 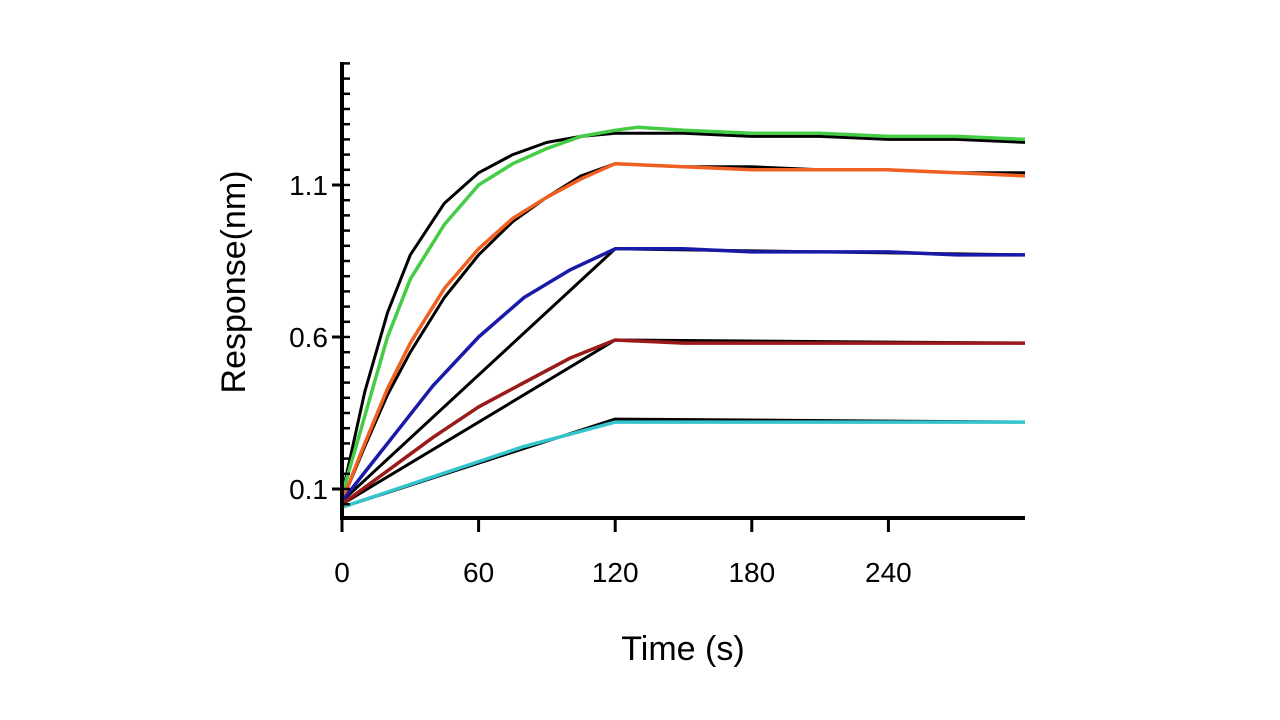 I want to click on y-minor-ticks, so click(x=346, y=284).